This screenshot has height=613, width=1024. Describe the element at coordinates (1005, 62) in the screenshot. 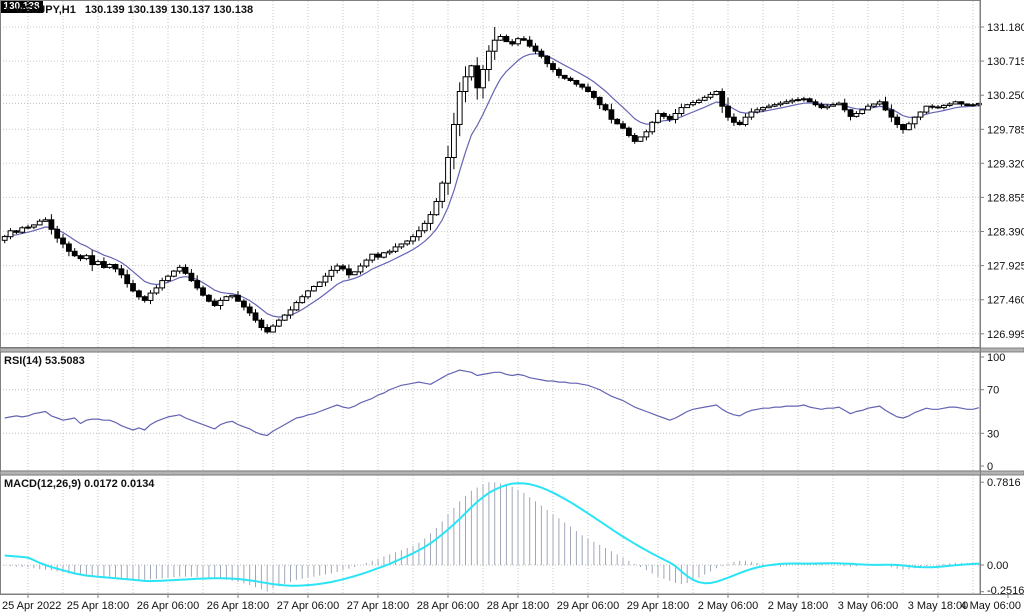

I see `svg-text: 130.715` at that location.